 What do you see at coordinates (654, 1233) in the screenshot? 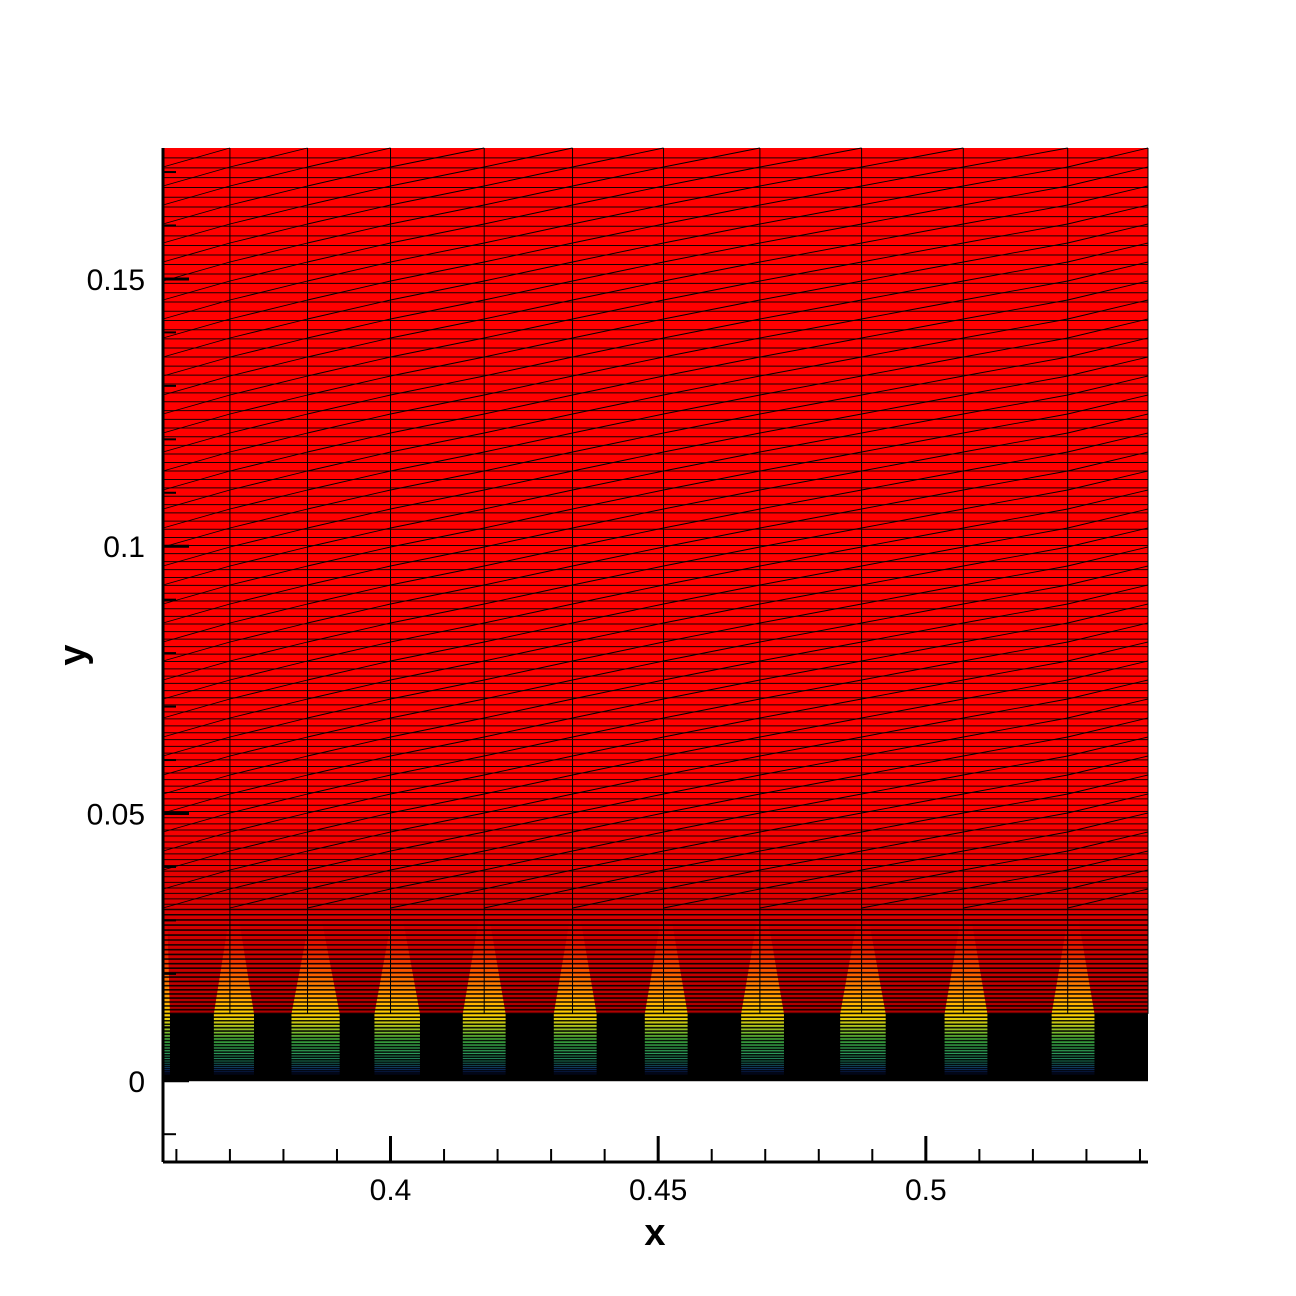
I see `x-axis-title: x` at bounding box center [654, 1233].